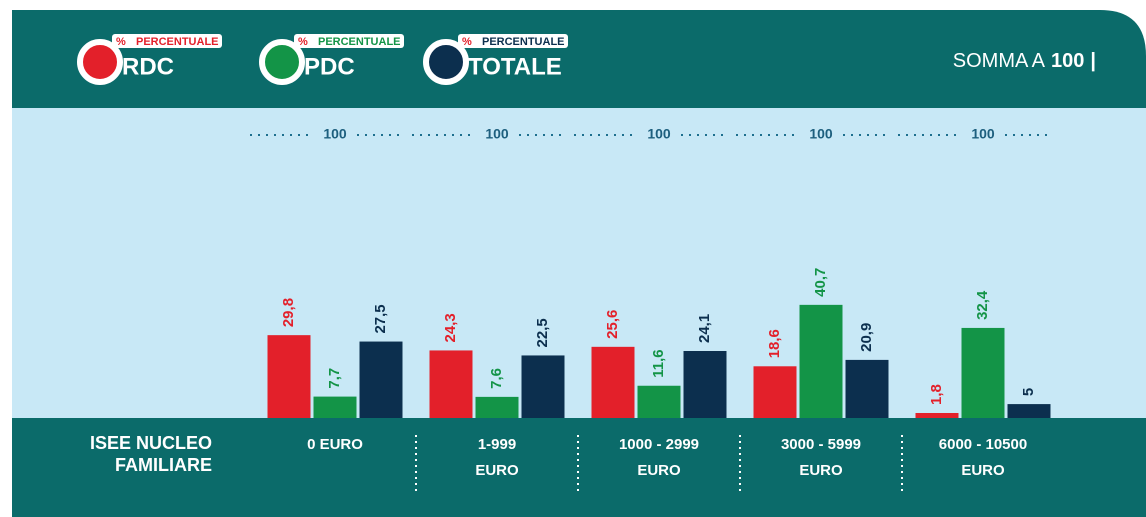  What do you see at coordinates (821, 457) in the screenshot?
I see `x-tick-label: 3000 - 5999 EURO` at bounding box center [821, 457].